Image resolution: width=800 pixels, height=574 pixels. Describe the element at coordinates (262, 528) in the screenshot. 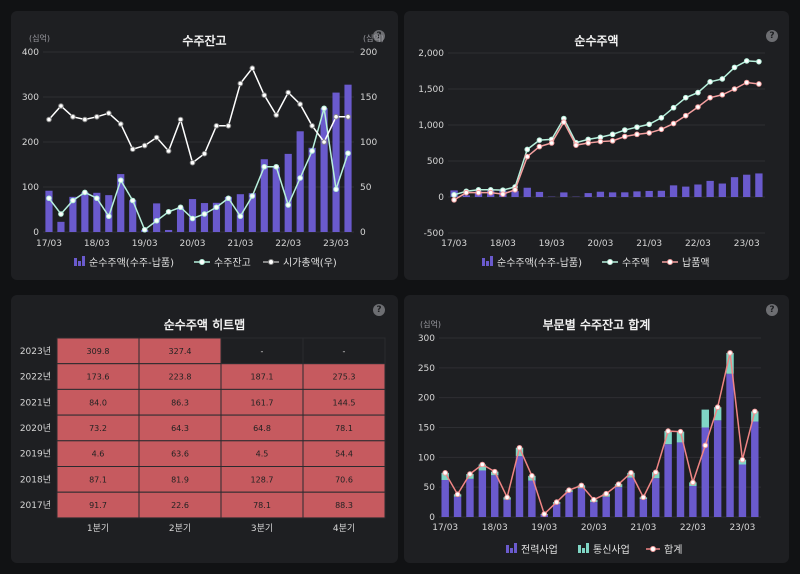

I see `col-label: 3분기` at that location.